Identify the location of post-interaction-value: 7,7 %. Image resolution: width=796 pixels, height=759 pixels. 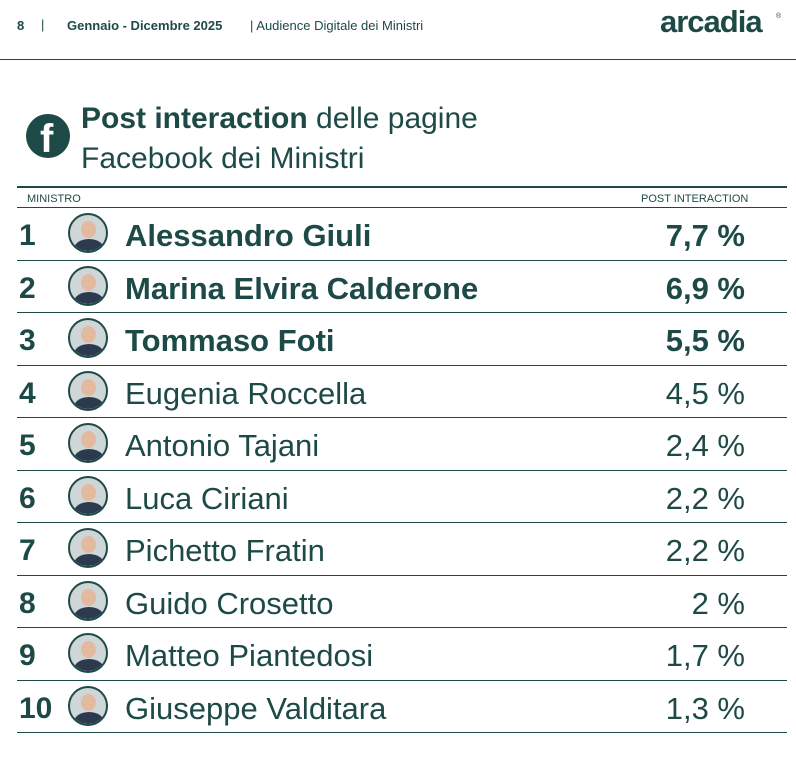
(705, 235).